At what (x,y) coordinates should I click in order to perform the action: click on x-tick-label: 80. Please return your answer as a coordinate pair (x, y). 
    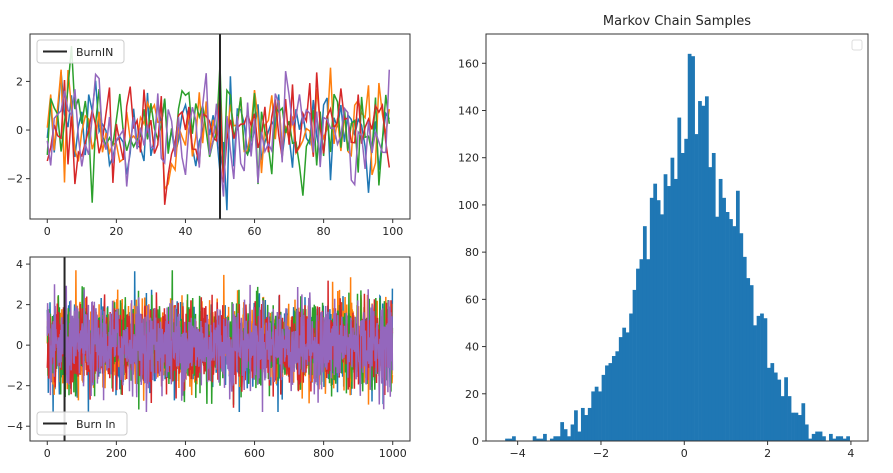
    Looking at the image, I should click on (324, 231).